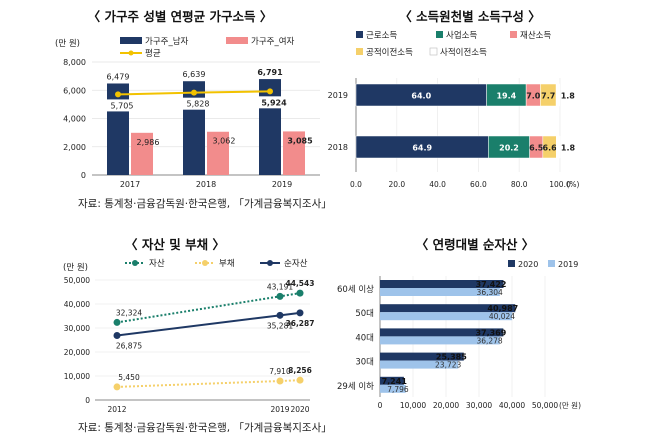 Image resolution: width=647 pixels, height=443 pixels. I want to click on chart2-xtick-label: 20.0, so click(396, 184).